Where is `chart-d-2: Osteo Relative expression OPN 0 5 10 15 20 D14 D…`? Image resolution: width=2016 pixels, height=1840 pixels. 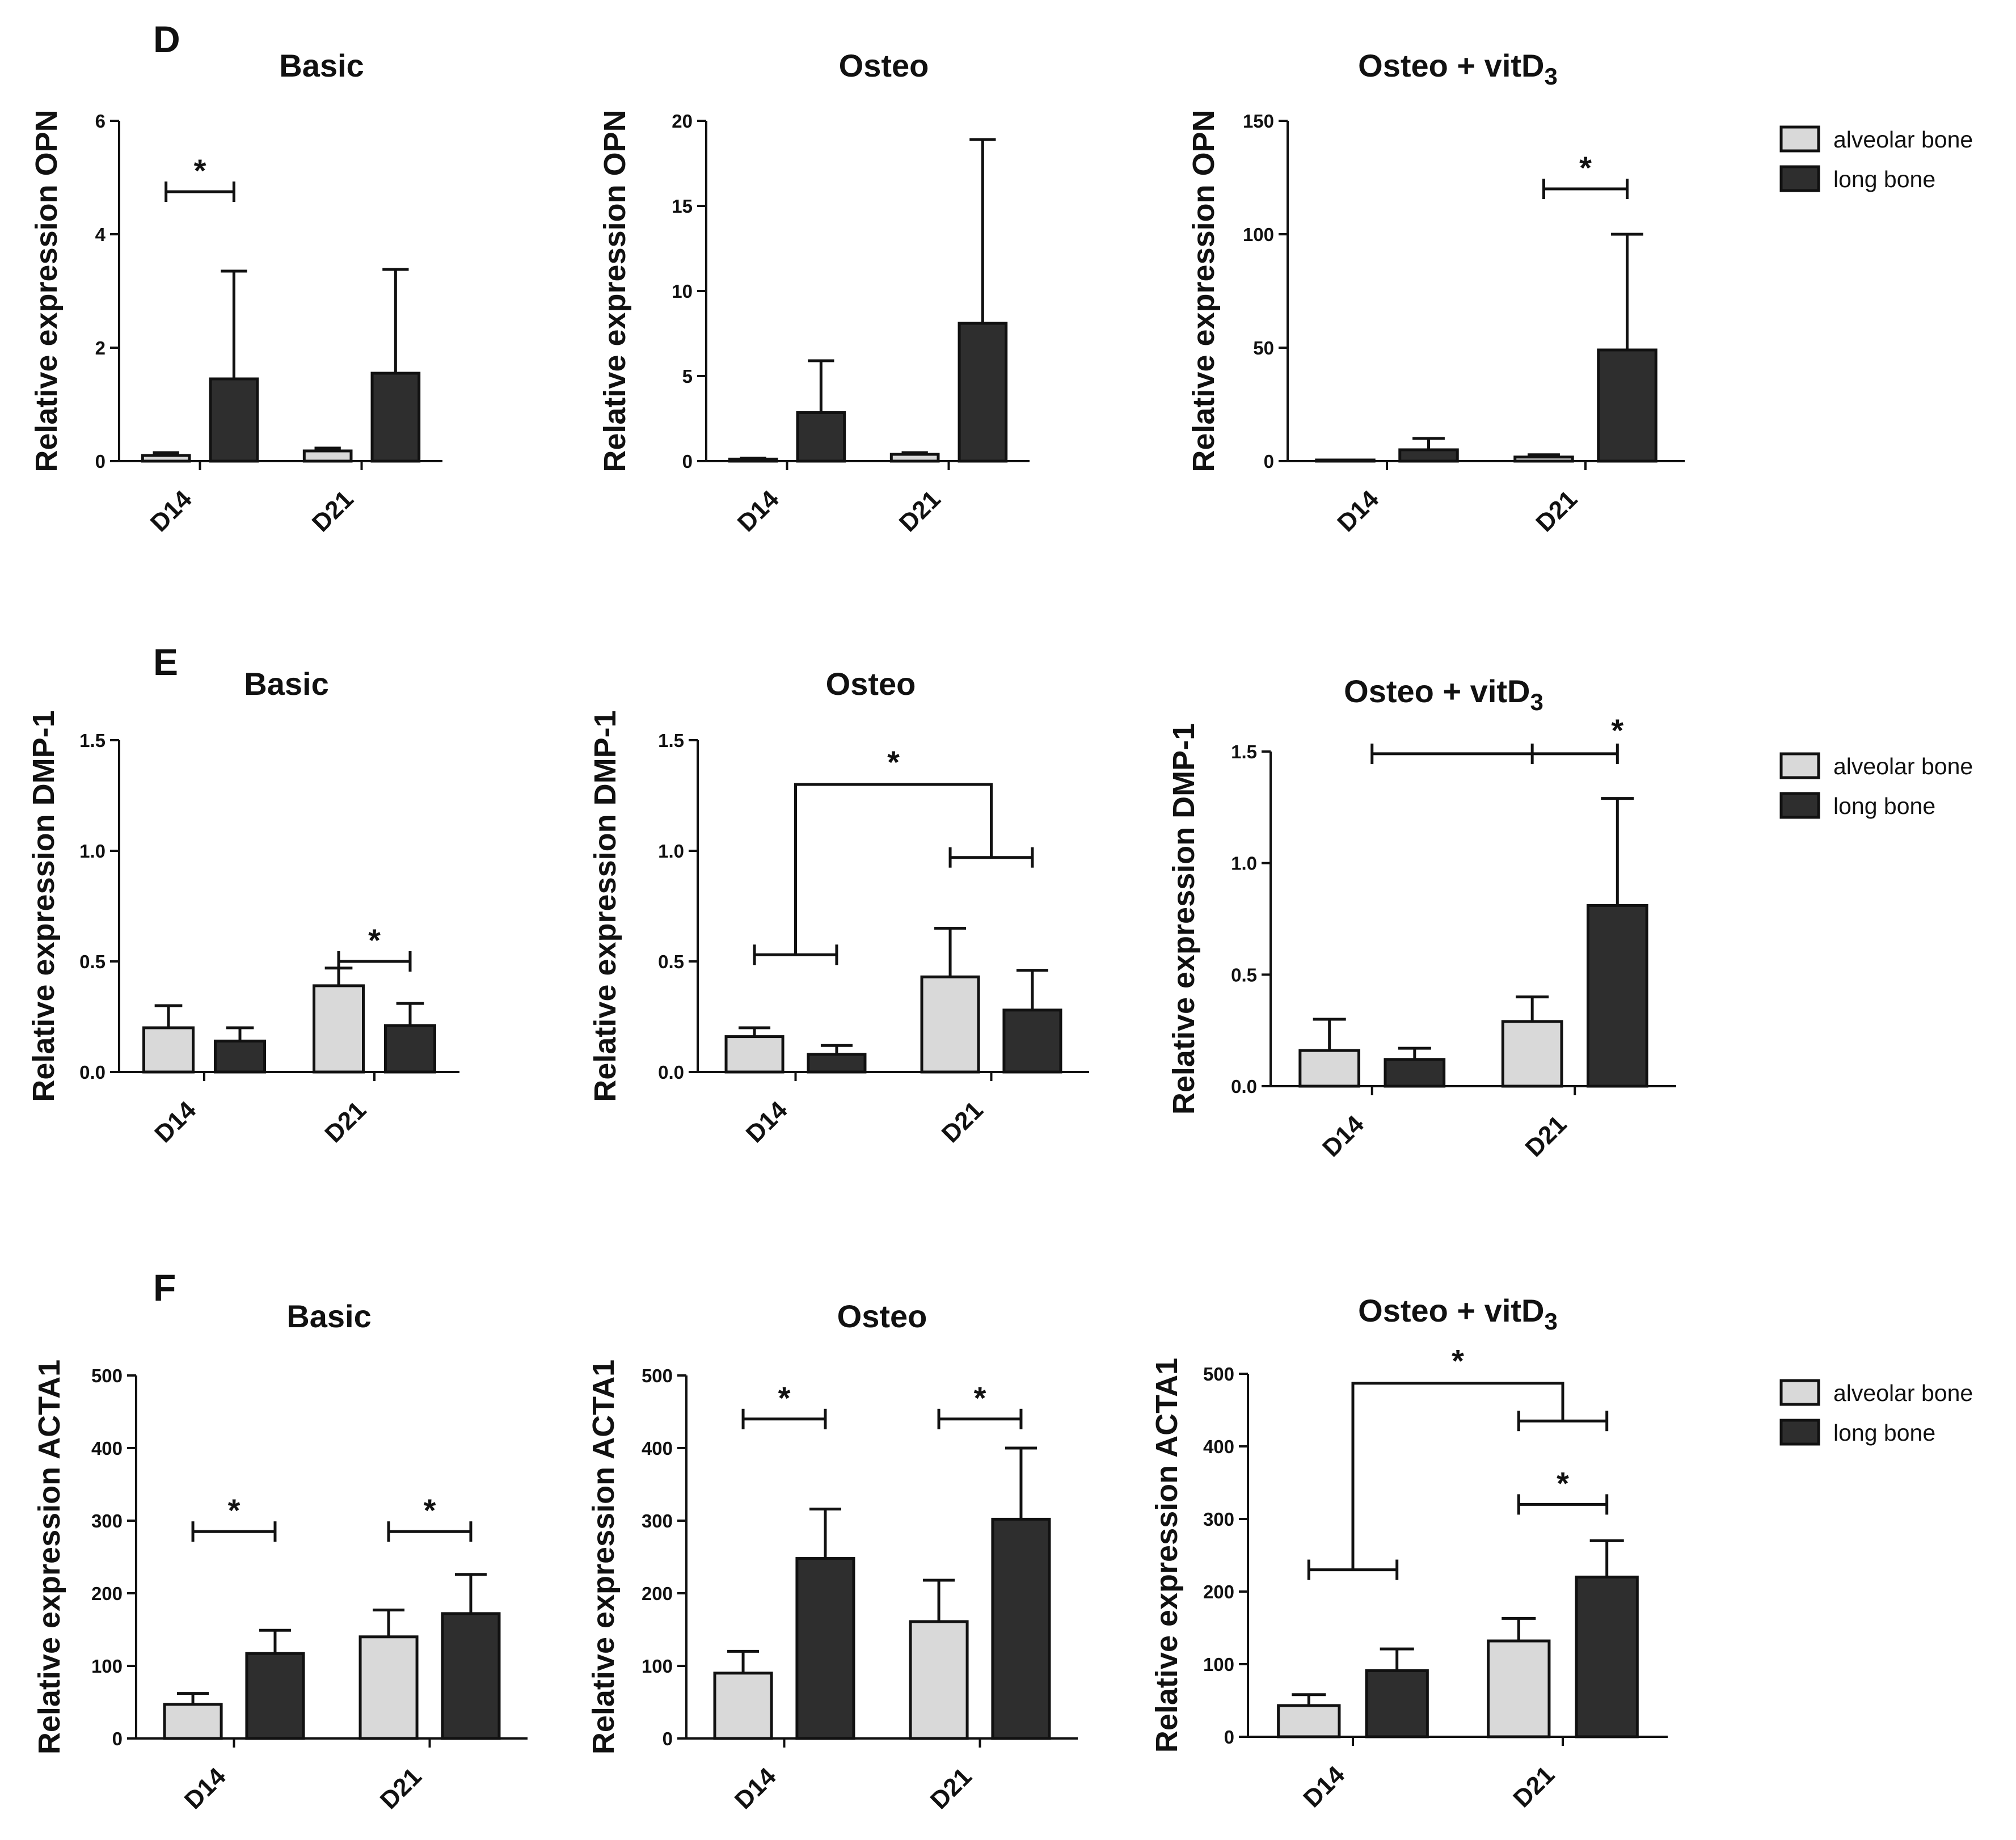 chart-d-2: Osteo Relative expression OPN 0 5 10 15 20 D14 D… is located at coordinates (814, 293).